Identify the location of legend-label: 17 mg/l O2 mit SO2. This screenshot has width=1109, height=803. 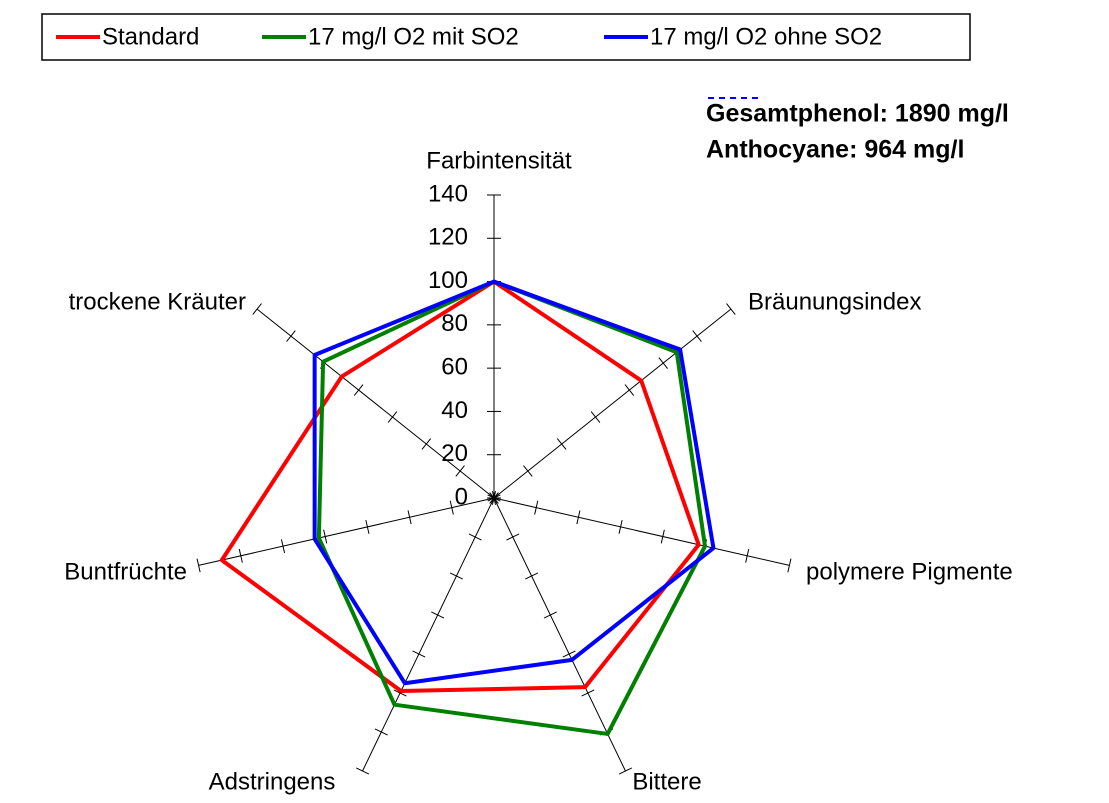
(413, 36).